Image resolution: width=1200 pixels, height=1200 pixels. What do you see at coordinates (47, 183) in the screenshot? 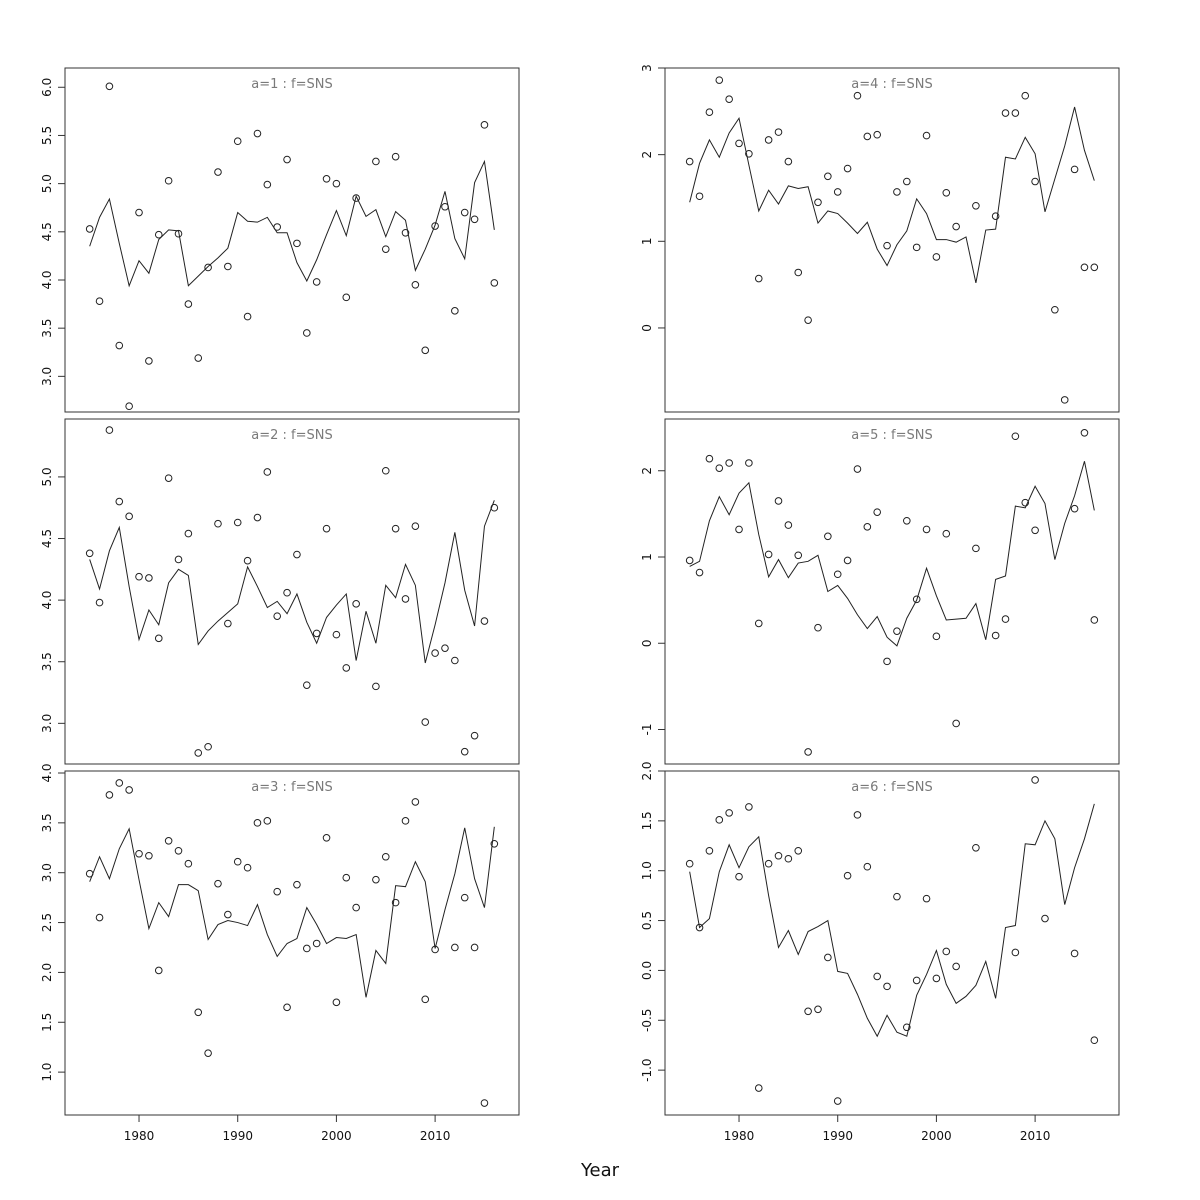
I see `y-tick-label: 5.0` at bounding box center [47, 183].